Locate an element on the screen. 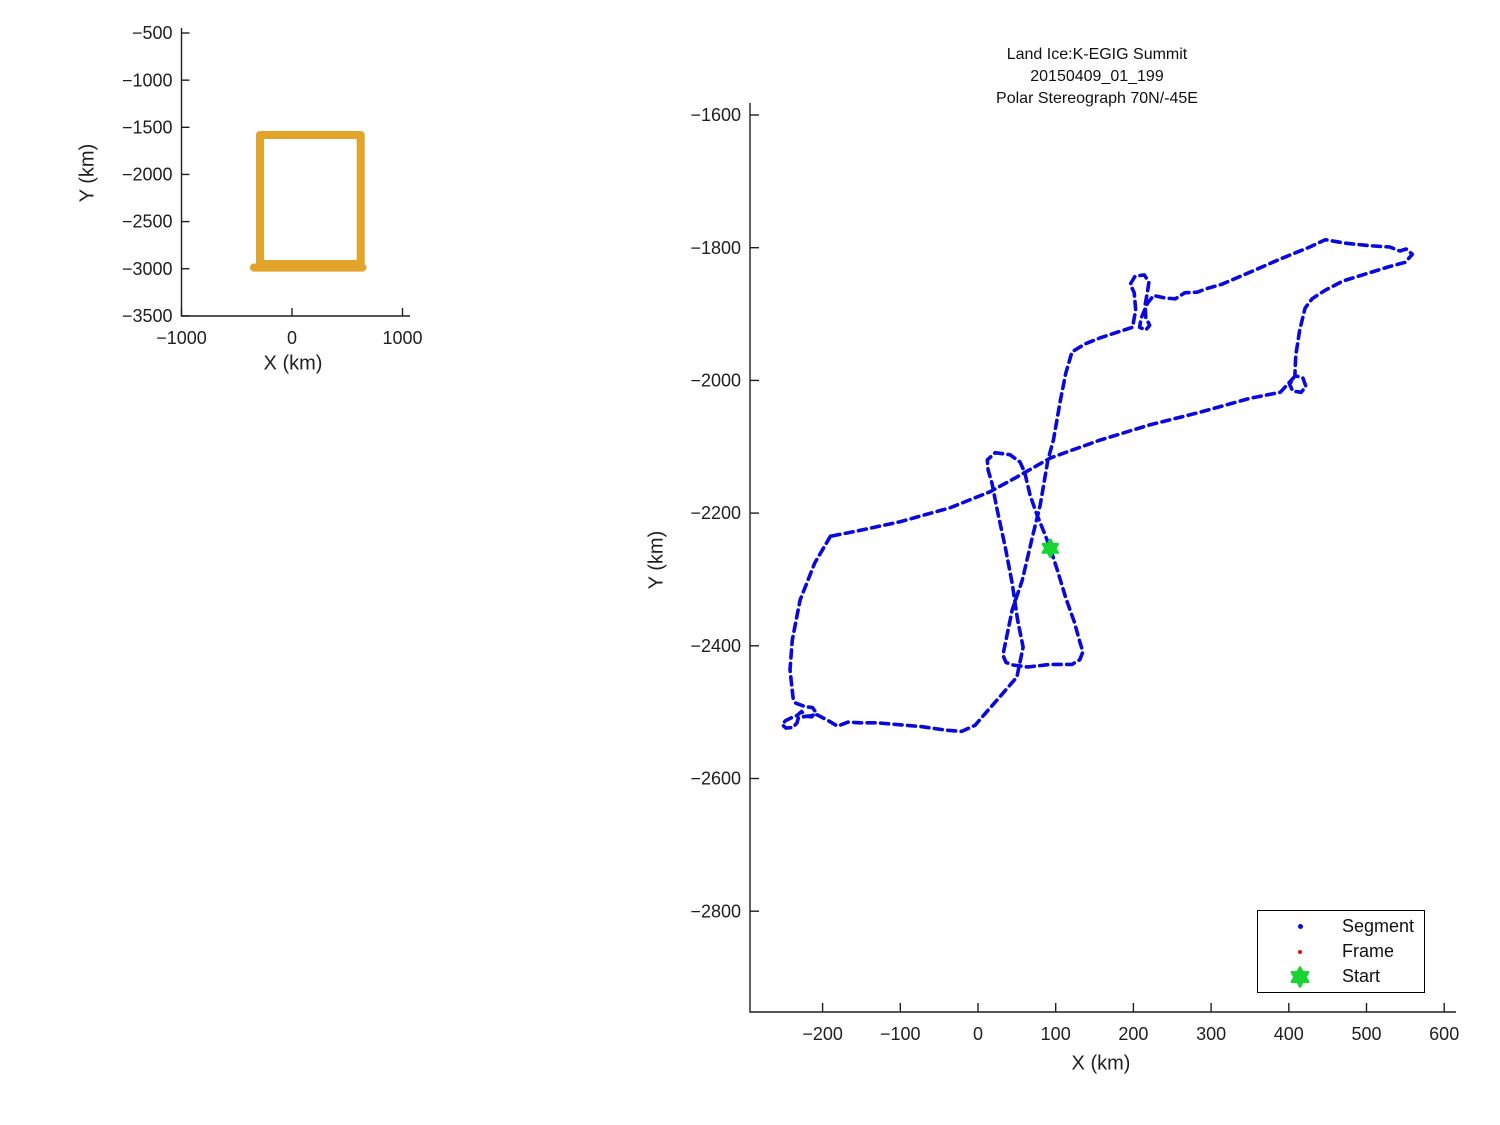  overview-y-tick-label: −1000 is located at coordinates (147, 80).